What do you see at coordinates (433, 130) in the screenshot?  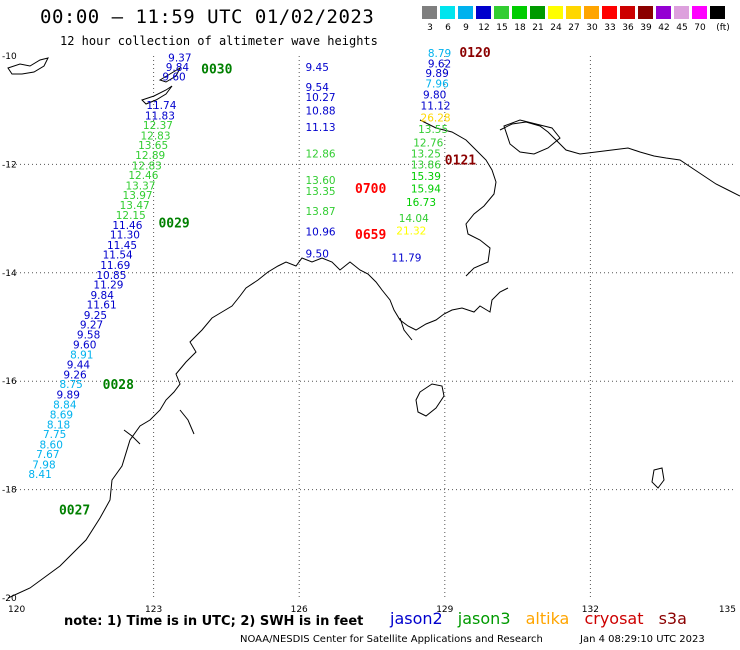 I see `wave-height-value: 13.55` at bounding box center [433, 130].